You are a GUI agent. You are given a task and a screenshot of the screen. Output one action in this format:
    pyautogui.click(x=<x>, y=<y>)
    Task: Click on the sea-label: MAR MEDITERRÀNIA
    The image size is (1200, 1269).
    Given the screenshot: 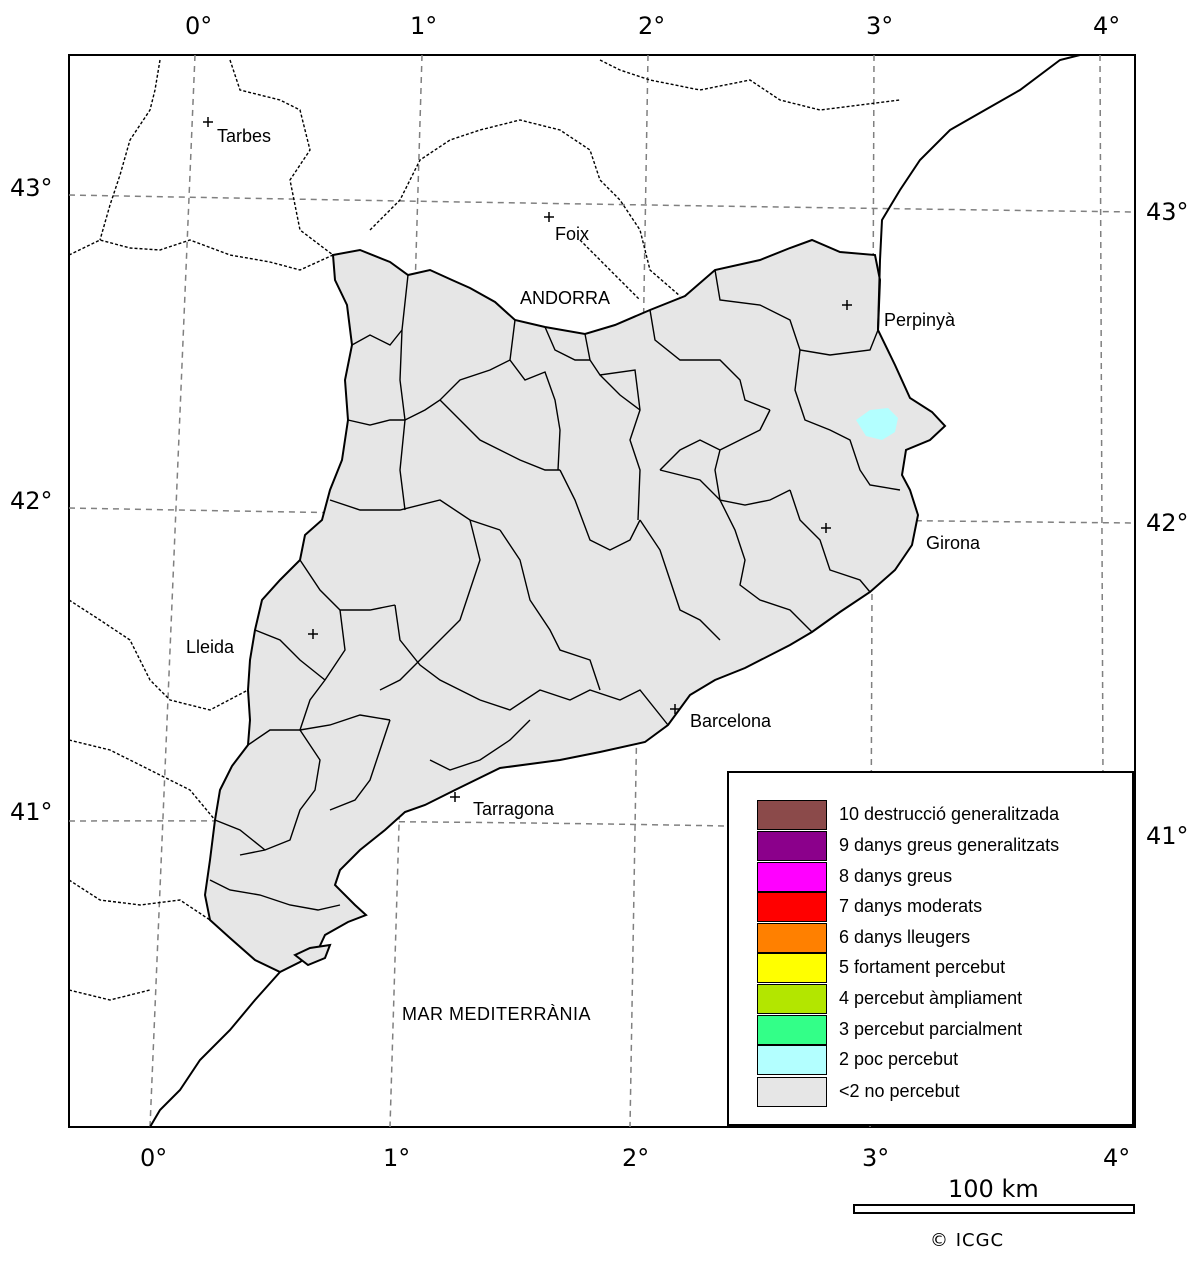 What is the action you would take?
    pyautogui.click(x=496, y=1014)
    